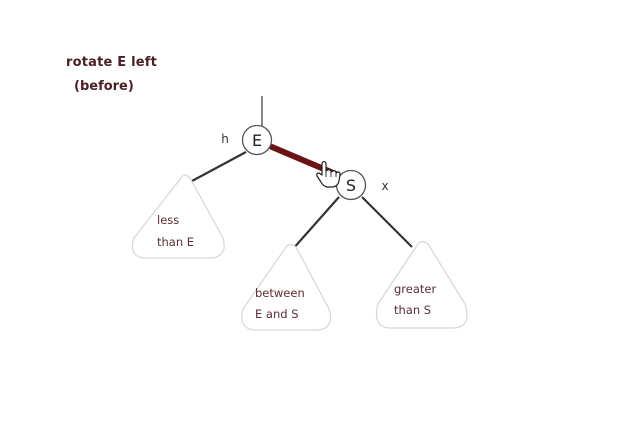  Describe the element at coordinates (257, 140) in the screenshot. I see `node-e-label: E` at that location.